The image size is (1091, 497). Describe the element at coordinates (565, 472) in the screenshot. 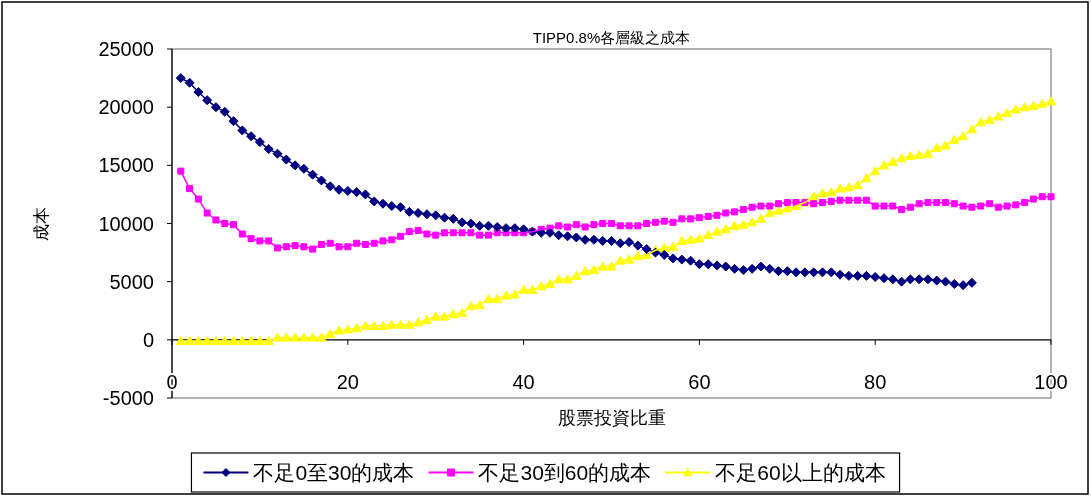

I see `legend-label: 不足30到60的成本` at that location.